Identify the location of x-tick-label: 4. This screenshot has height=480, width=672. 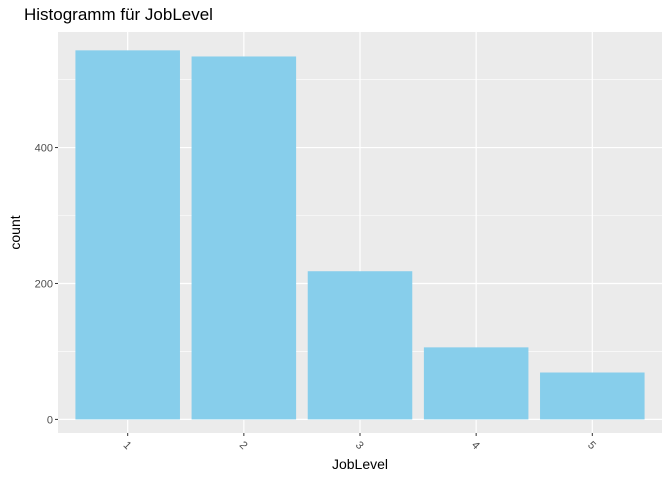
(475, 445).